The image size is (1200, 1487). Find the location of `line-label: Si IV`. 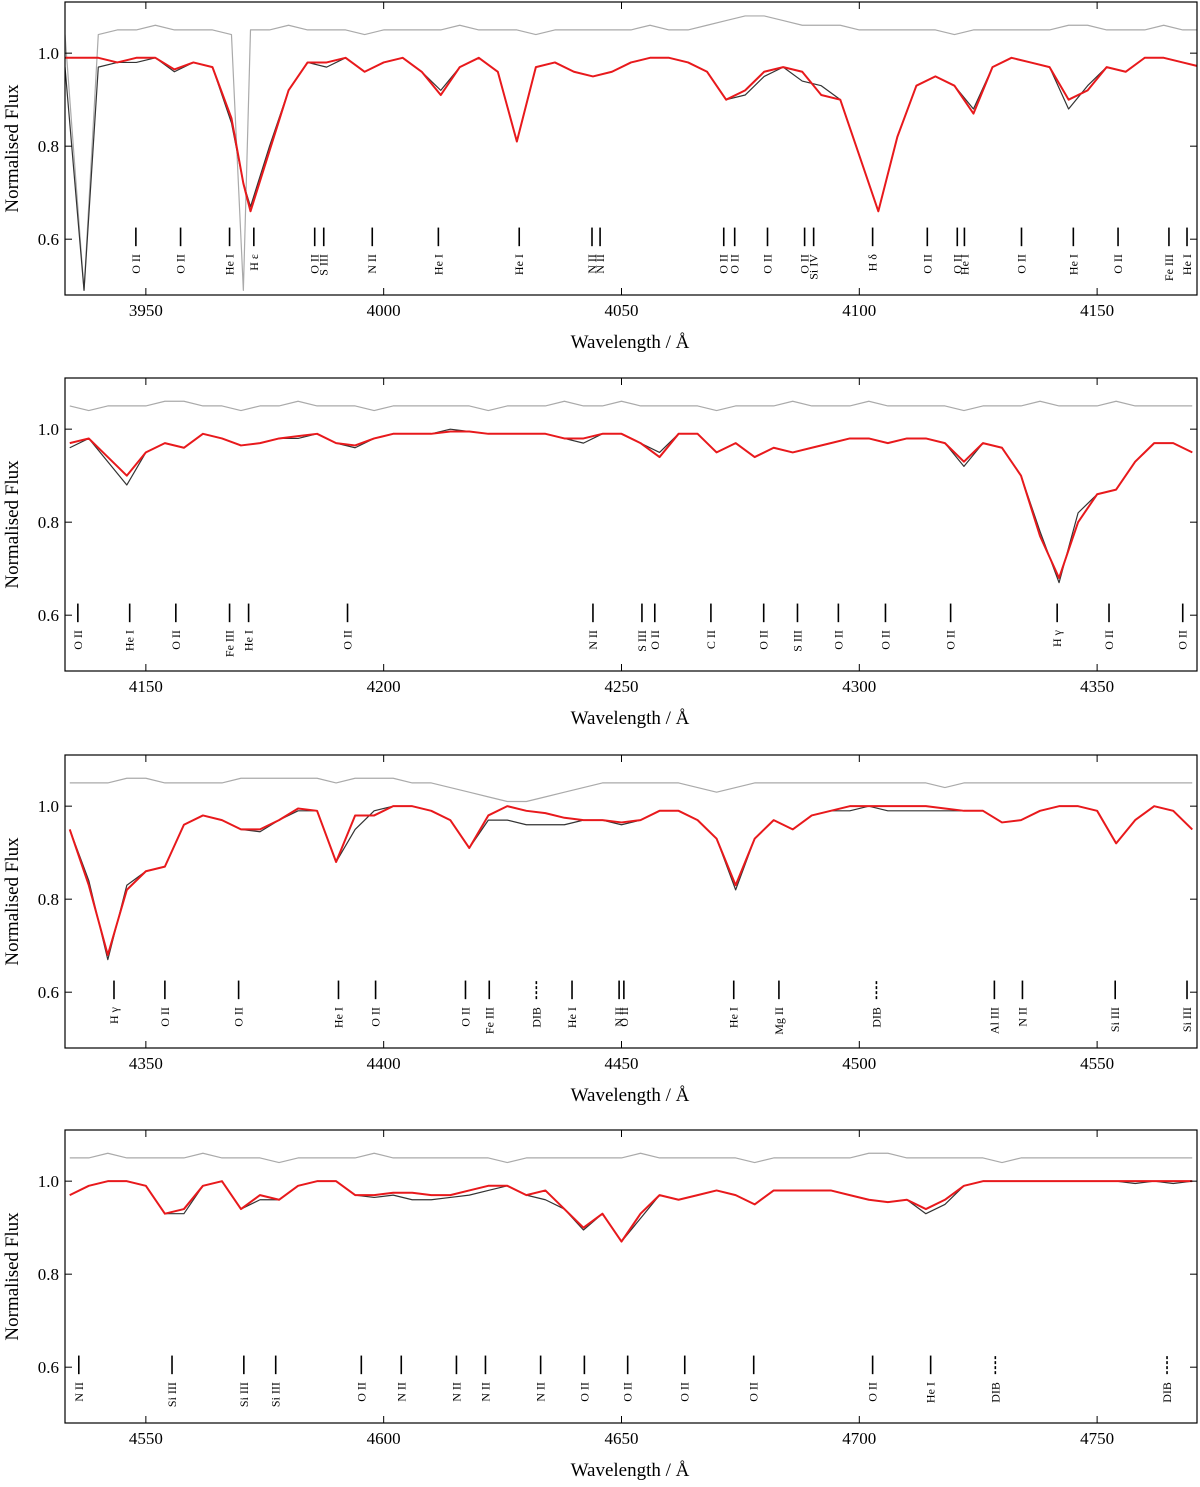

line-label: Si IV is located at coordinates (814, 267).